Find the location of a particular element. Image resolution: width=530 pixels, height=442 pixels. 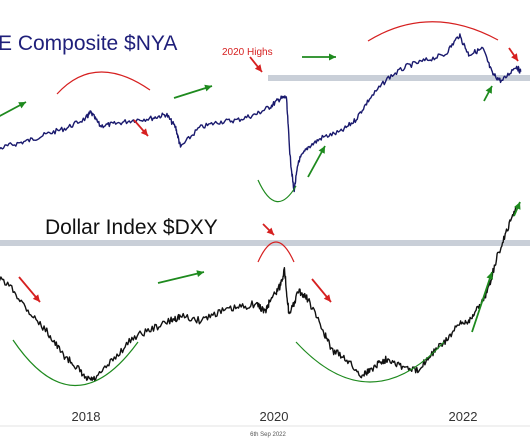

x-tick-2020: 2020 is located at coordinates (274, 416).